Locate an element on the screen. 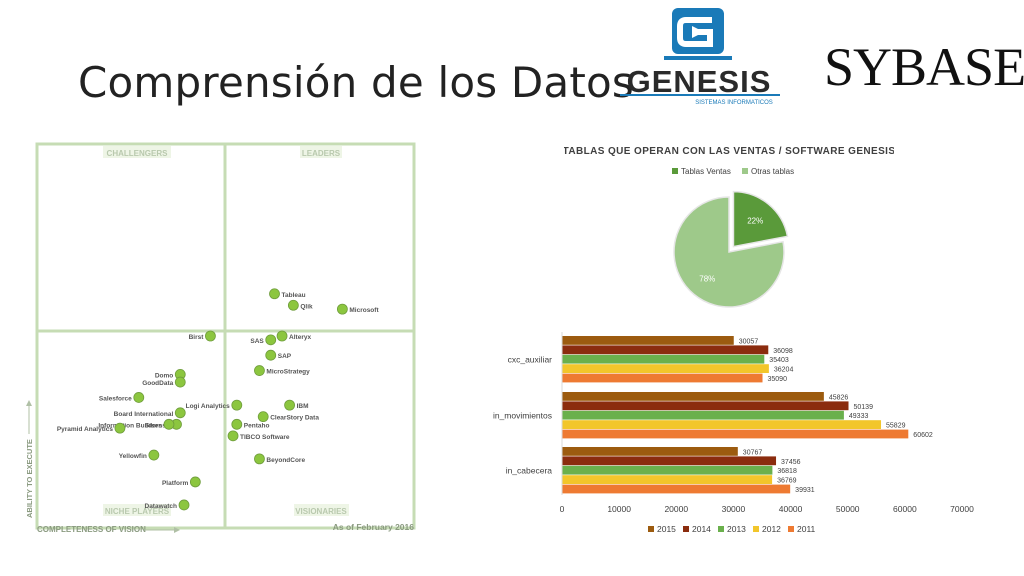 The width and height of the screenshot is (1024, 576). bar-data-label: 45826 is located at coordinates (839, 397).